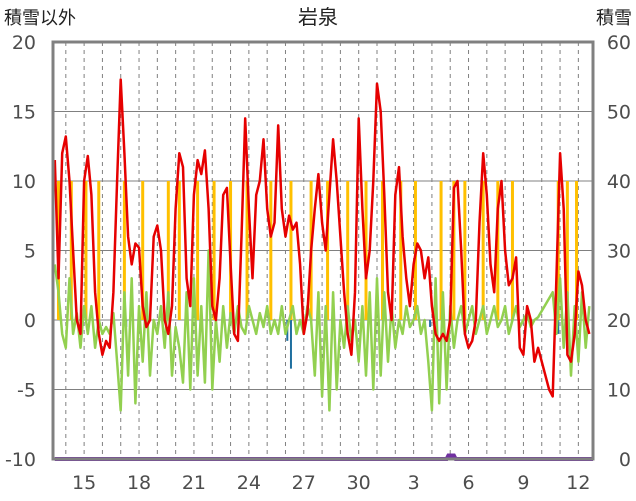 The width and height of the screenshot is (636, 501). I want to click on x-tick-label-7: 6, so click(468, 483).